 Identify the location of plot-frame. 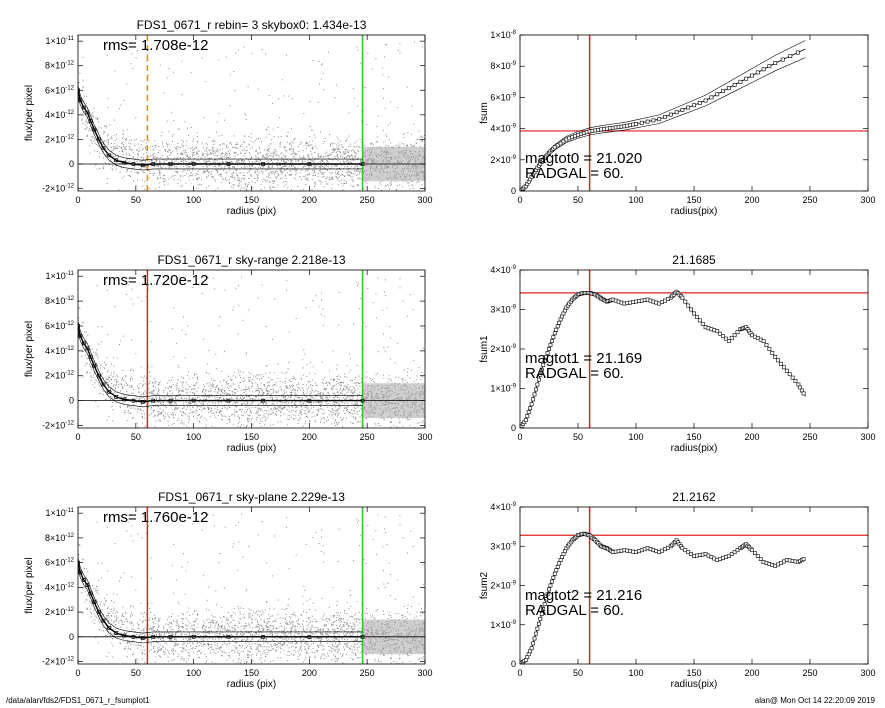
(694, 585).